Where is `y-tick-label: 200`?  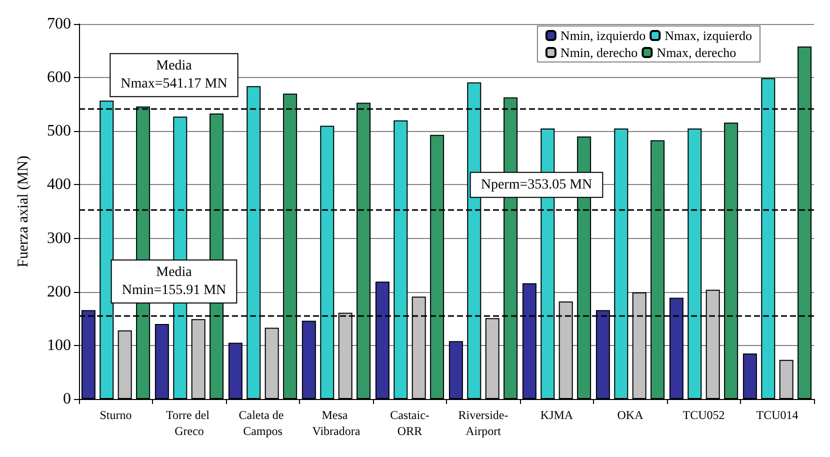 y-tick-label: 200 is located at coordinates (59, 291).